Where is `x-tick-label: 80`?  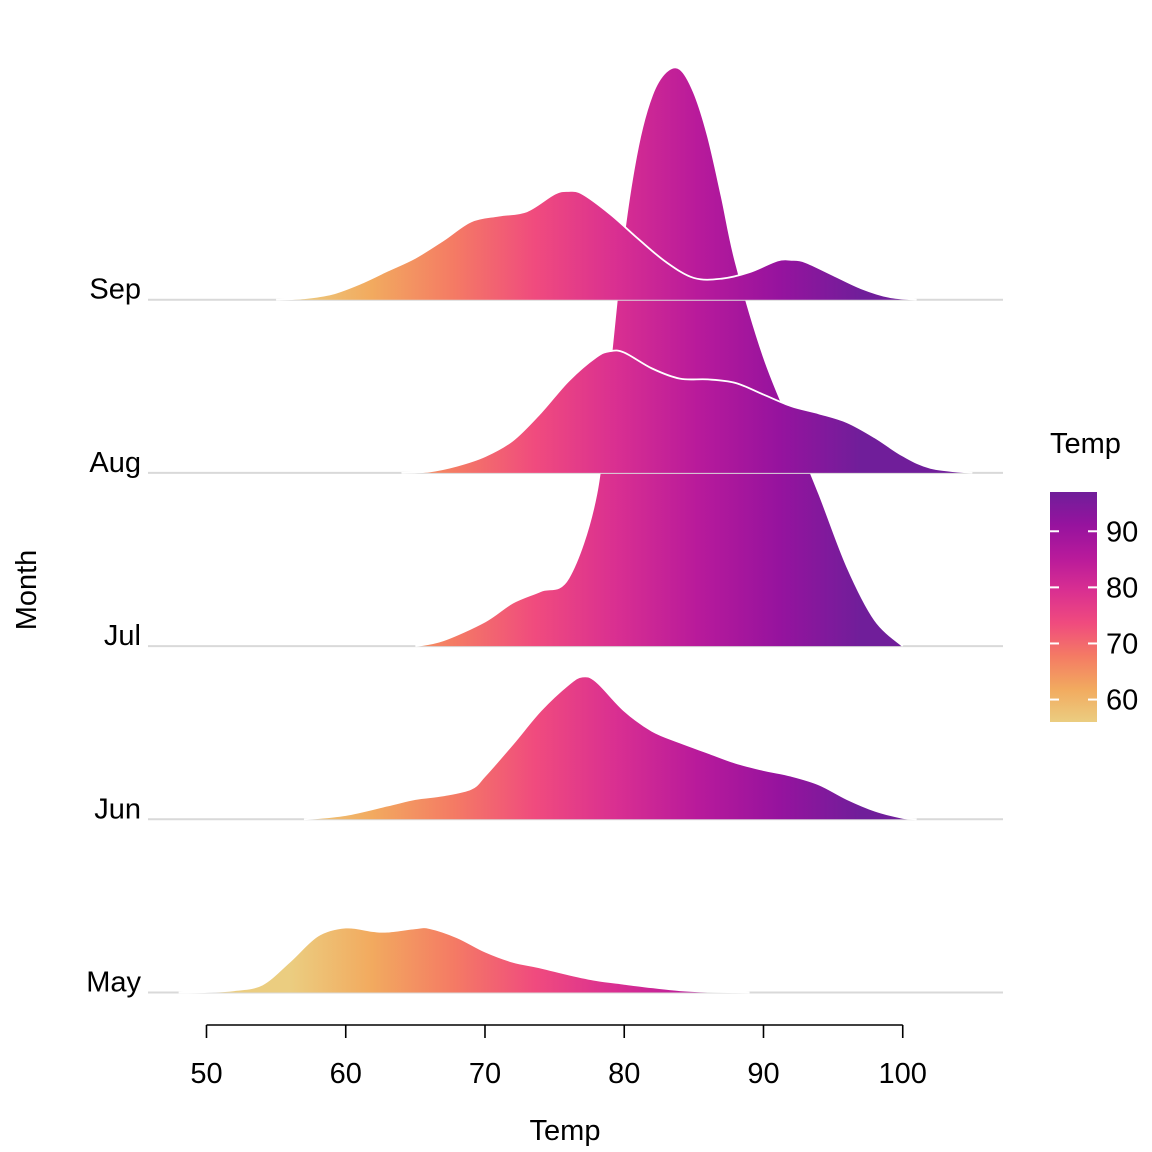 x-tick-label: 80 is located at coordinates (624, 1074).